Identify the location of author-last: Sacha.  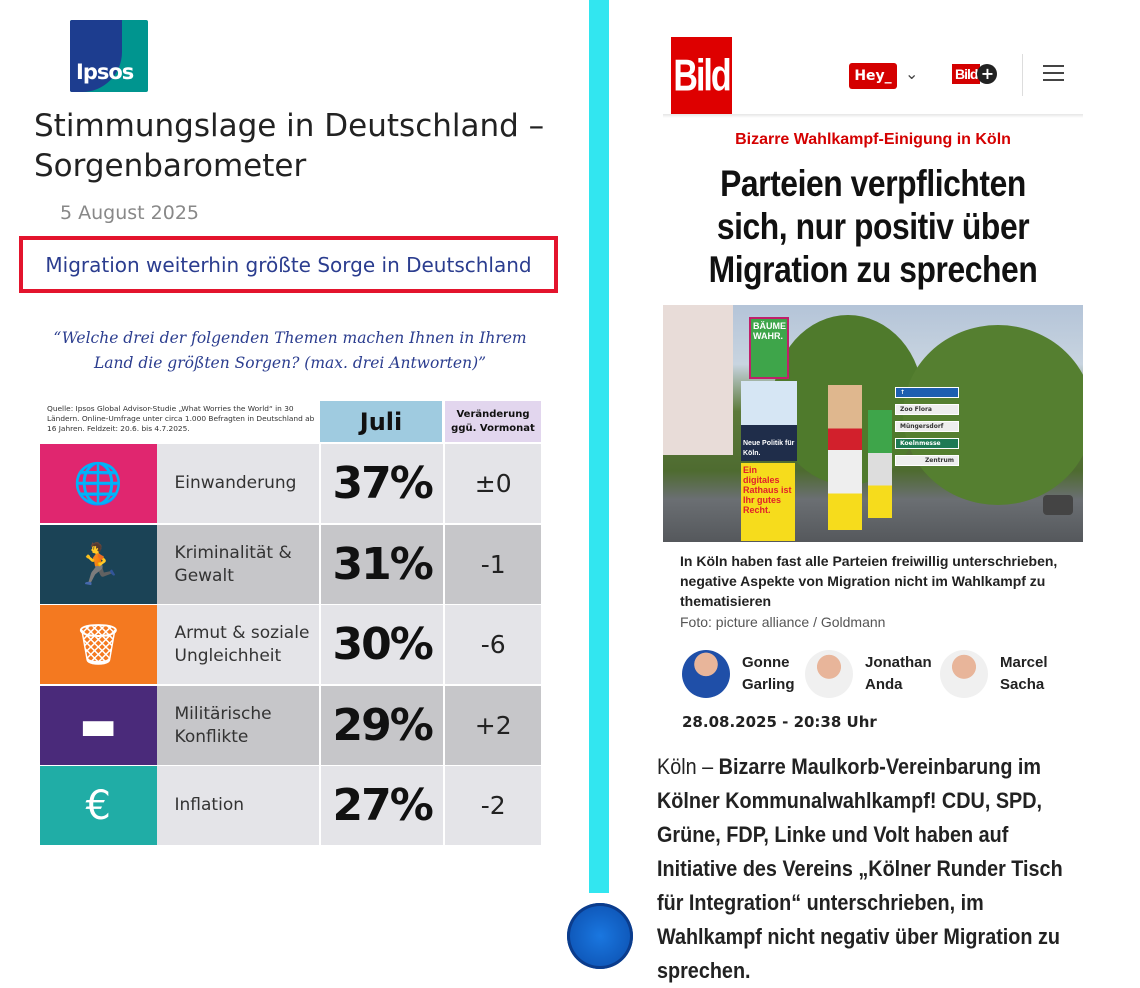
(1022, 684).